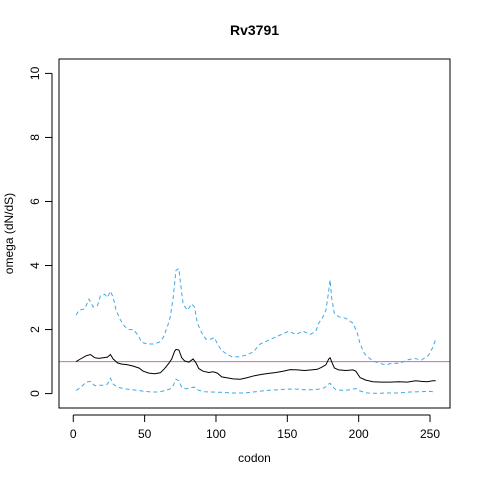  What do you see at coordinates (254, 30) in the screenshot?
I see `chart-title: Rv3791` at bounding box center [254, 30].